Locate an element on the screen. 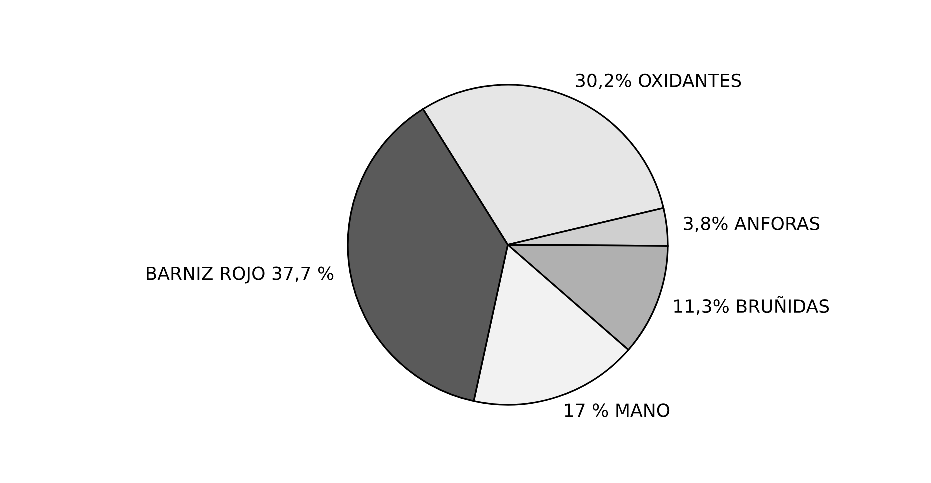 The height and width of the screenshot is (483, 931). slice-label: 30,2% OXIDANTES is located at coordinates (659, 82).